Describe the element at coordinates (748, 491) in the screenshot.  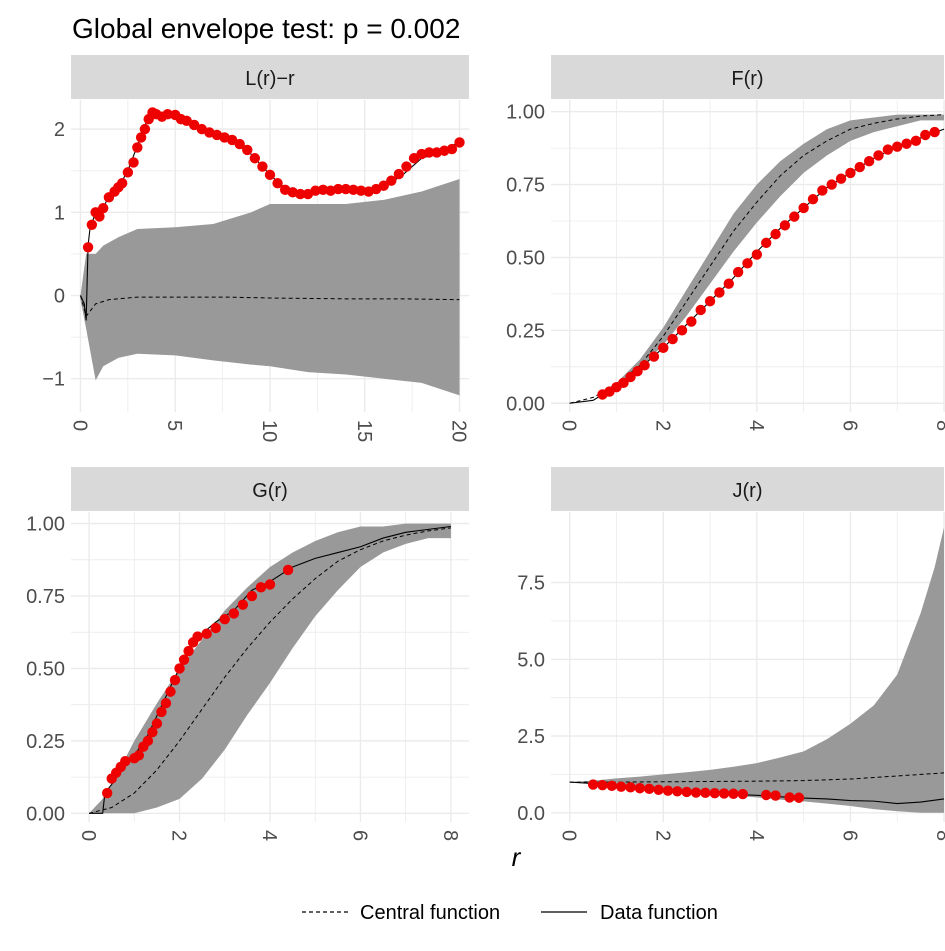
I see `facet-strip-label: J(r)` at that location.